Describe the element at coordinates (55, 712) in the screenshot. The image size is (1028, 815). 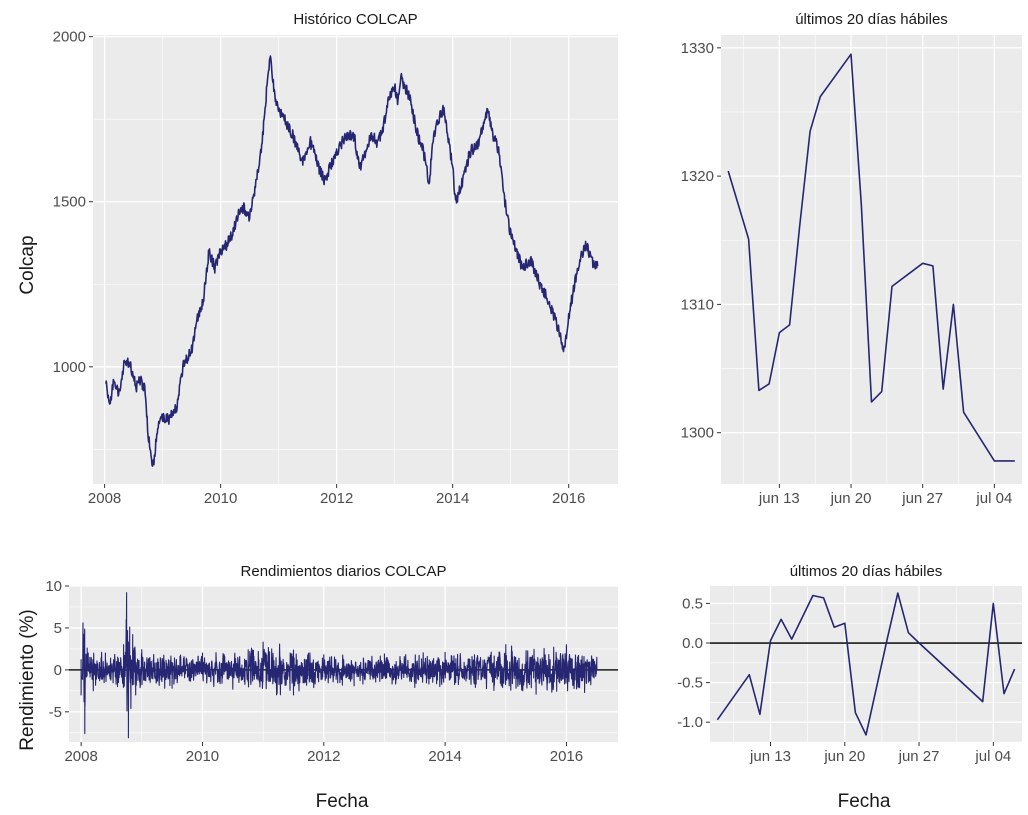
I see `y-tick-label: -5` at that location.